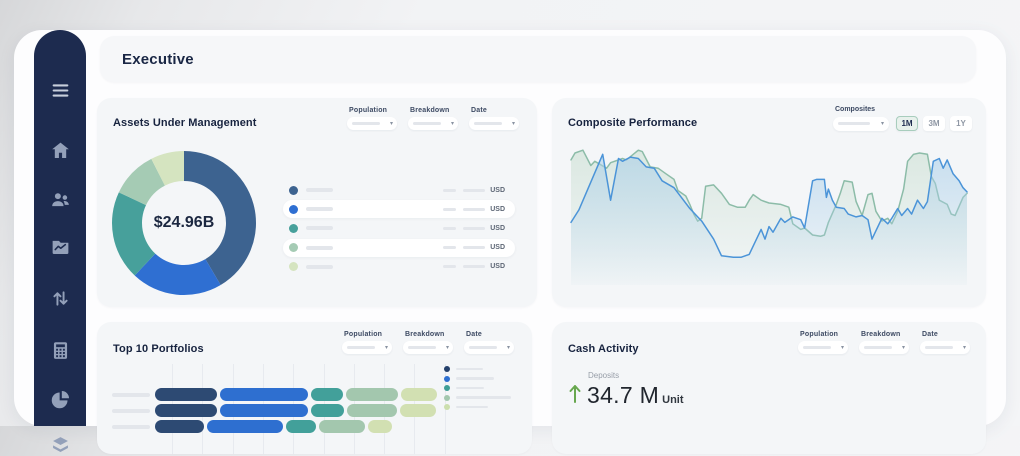 The height and width of the screenshot is (456, 1020). I want to click on layers-icon, so click(60, 444).